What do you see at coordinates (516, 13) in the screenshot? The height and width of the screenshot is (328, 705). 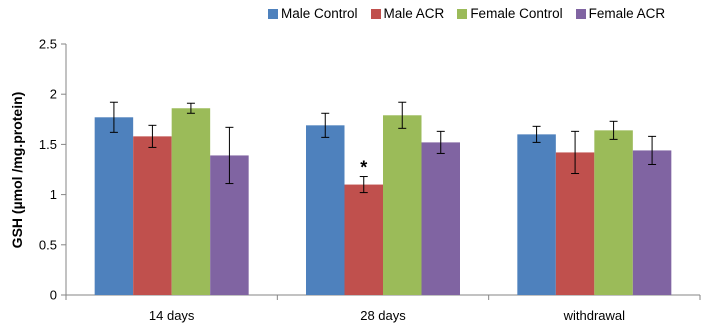 I see `legend-label: Female Control` at bounding box center [516, 13].